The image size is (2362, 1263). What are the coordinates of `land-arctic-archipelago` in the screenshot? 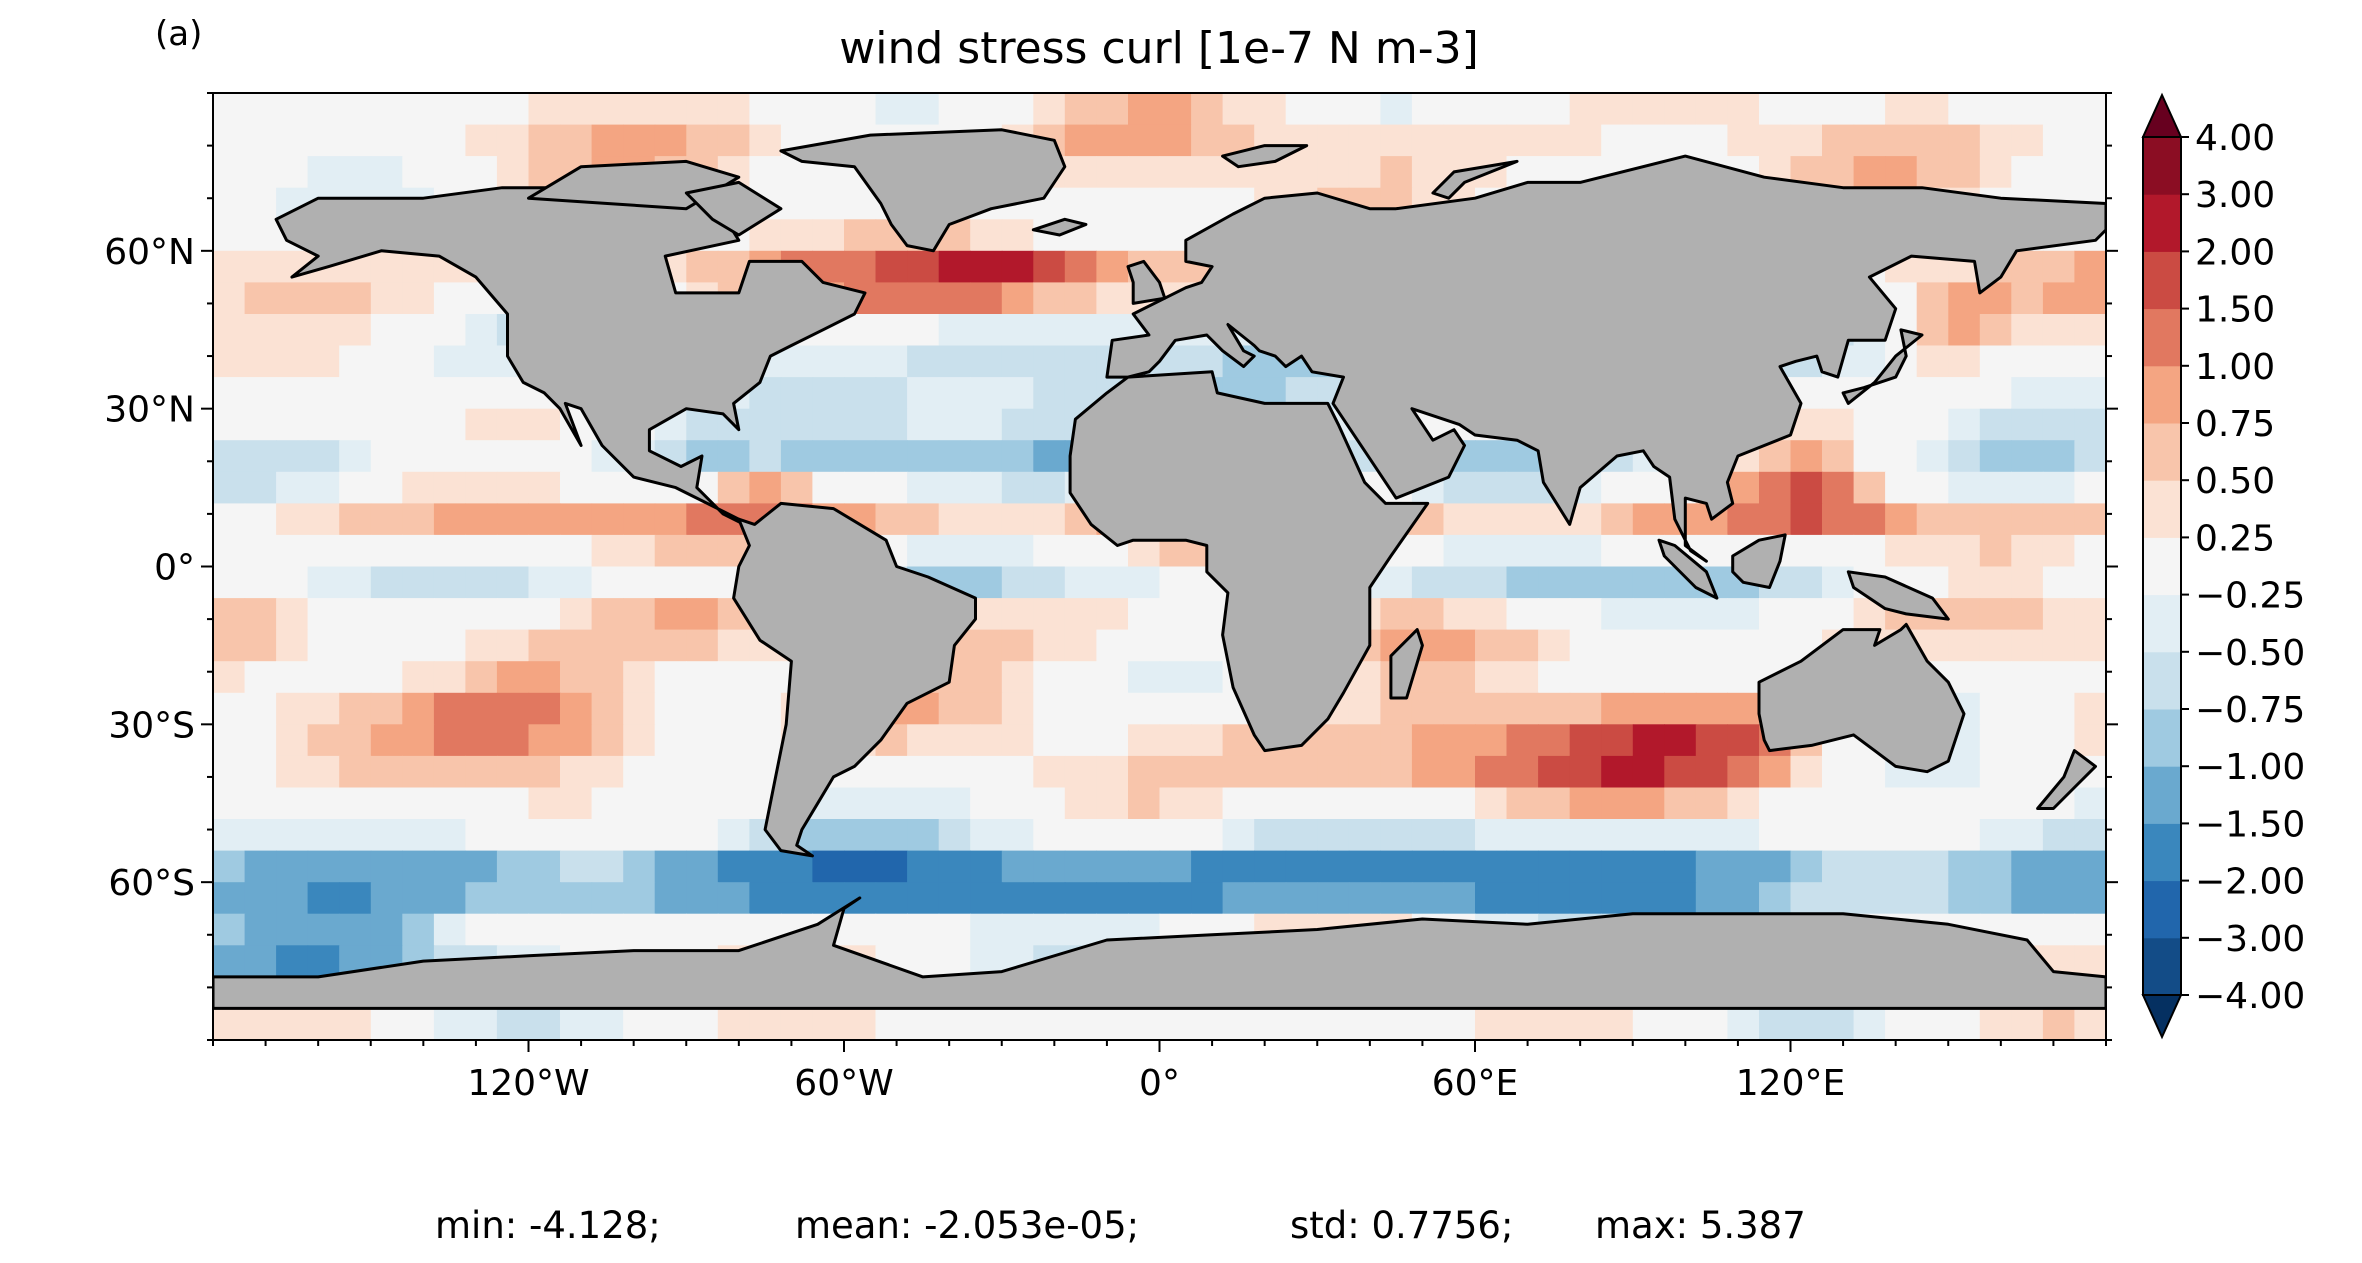 It's located at (634, 185).